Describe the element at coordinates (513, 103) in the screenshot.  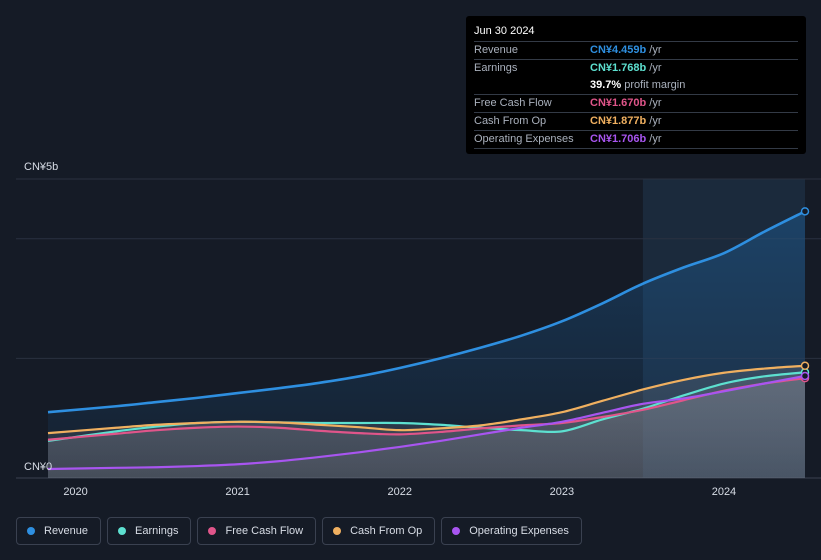
I see `tooltip-label: Free Cash Flow` at that location.